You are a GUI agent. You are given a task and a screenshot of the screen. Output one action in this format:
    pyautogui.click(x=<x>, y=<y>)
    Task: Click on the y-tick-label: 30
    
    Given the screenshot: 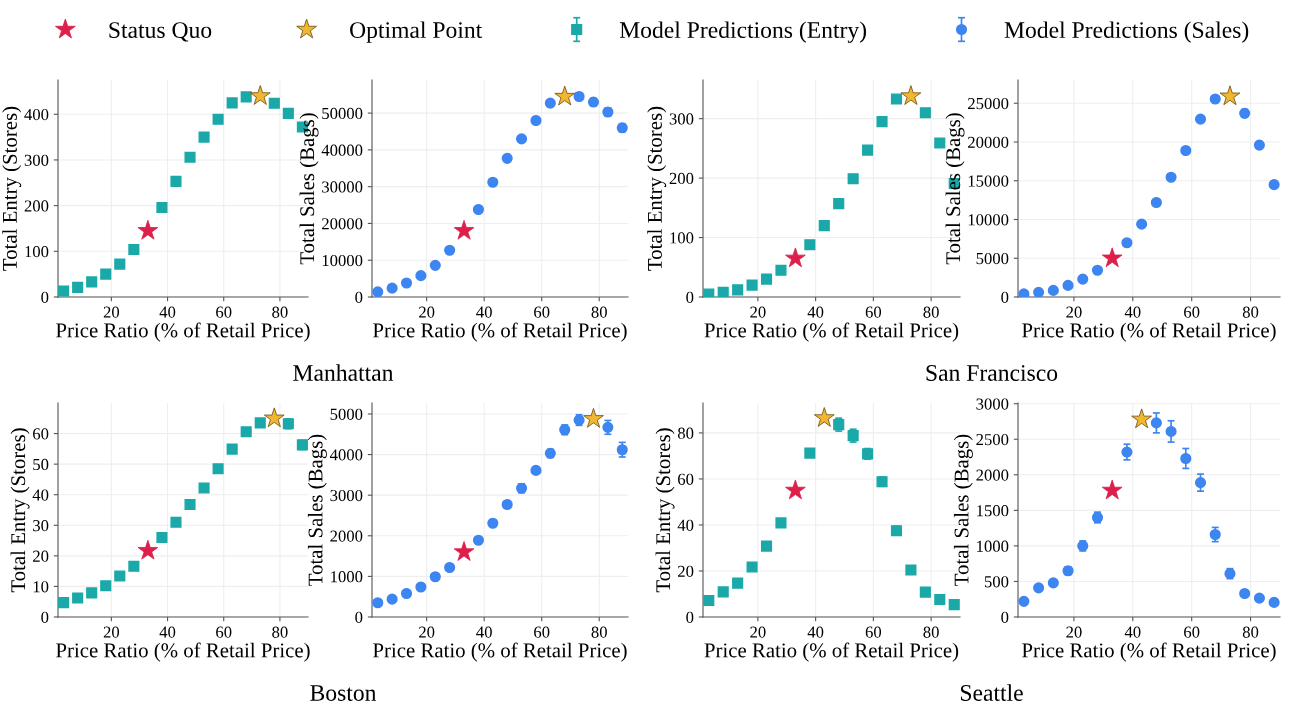 What is the action you would take?
    pyautogui.click(x=41, y=525)
    